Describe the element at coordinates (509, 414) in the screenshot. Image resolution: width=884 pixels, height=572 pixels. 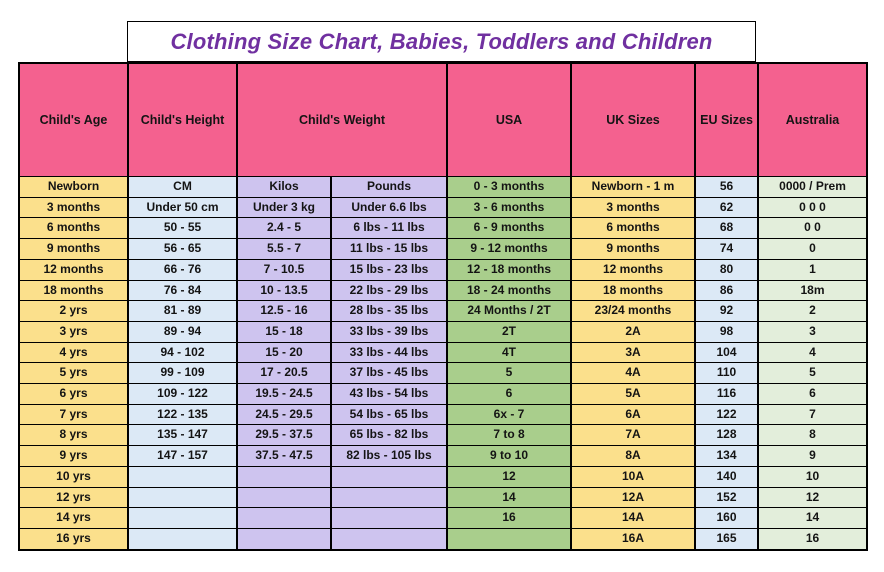
I see `cell-usa: 6x - 7` at that location.